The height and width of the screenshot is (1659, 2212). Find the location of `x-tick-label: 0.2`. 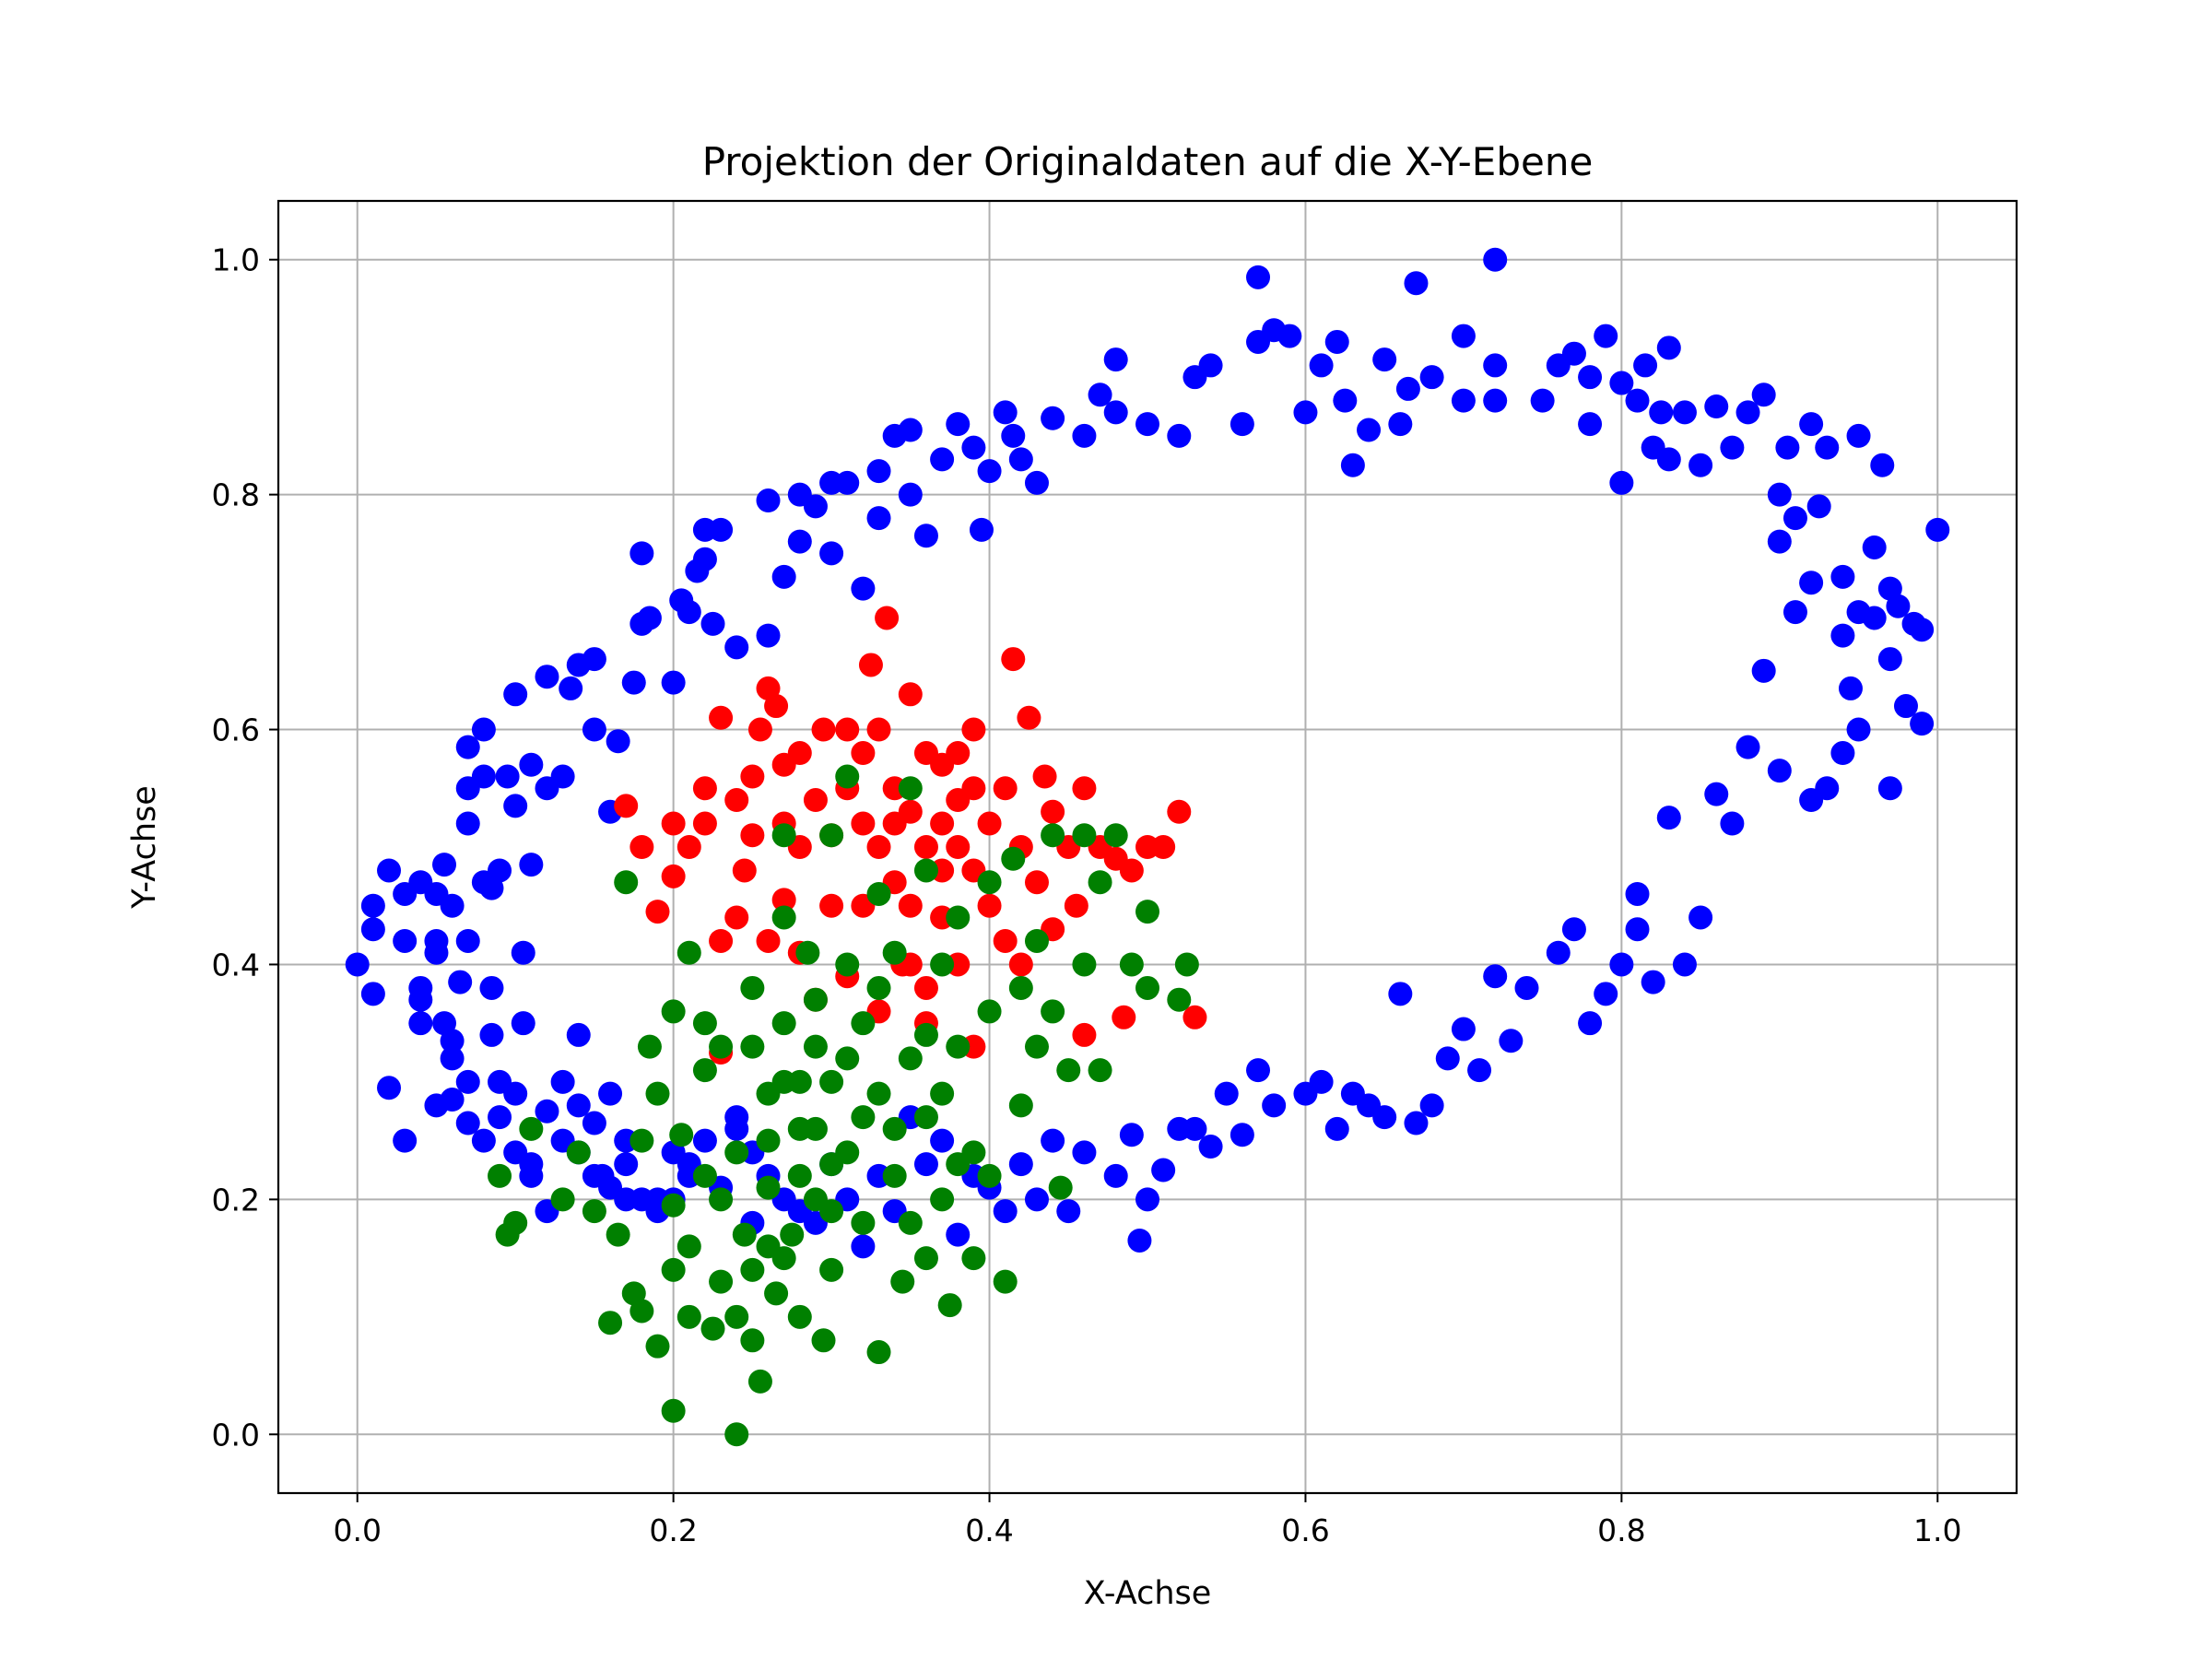

x-tick-label: 0.2 is located at coordinates (673, 1530).